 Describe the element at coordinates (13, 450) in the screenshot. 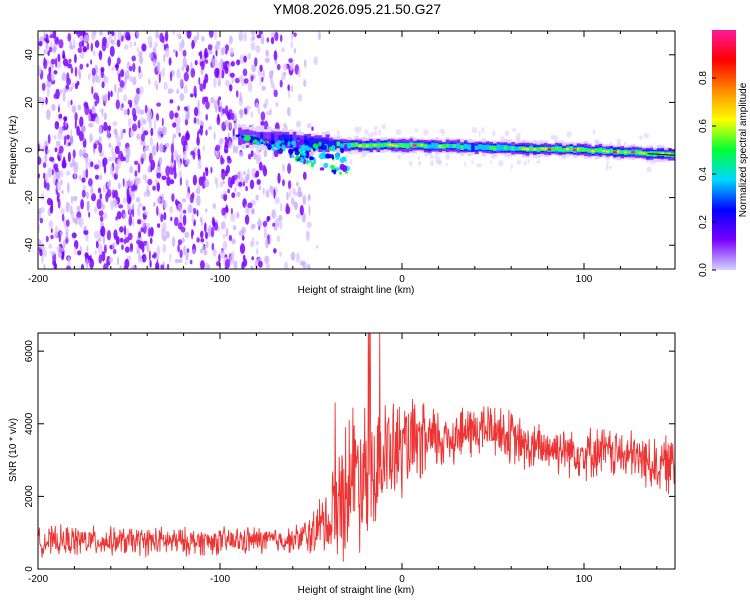

I see `snr-ylabel: SNR (10 * v/v)` at that location.